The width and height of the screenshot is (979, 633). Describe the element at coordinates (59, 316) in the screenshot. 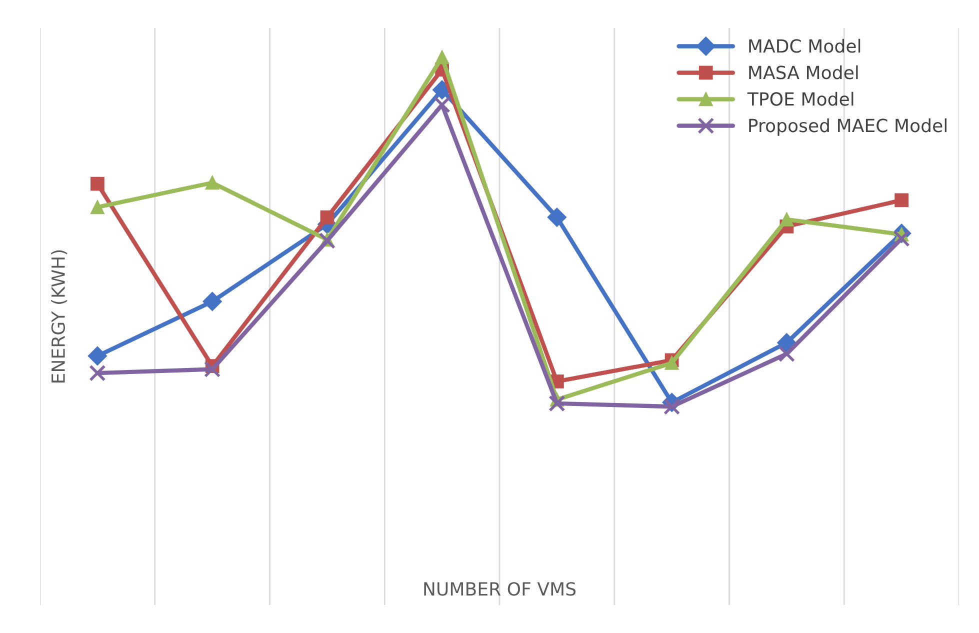

I see `y-axis-title: ENERGY (KWH)` at that location.